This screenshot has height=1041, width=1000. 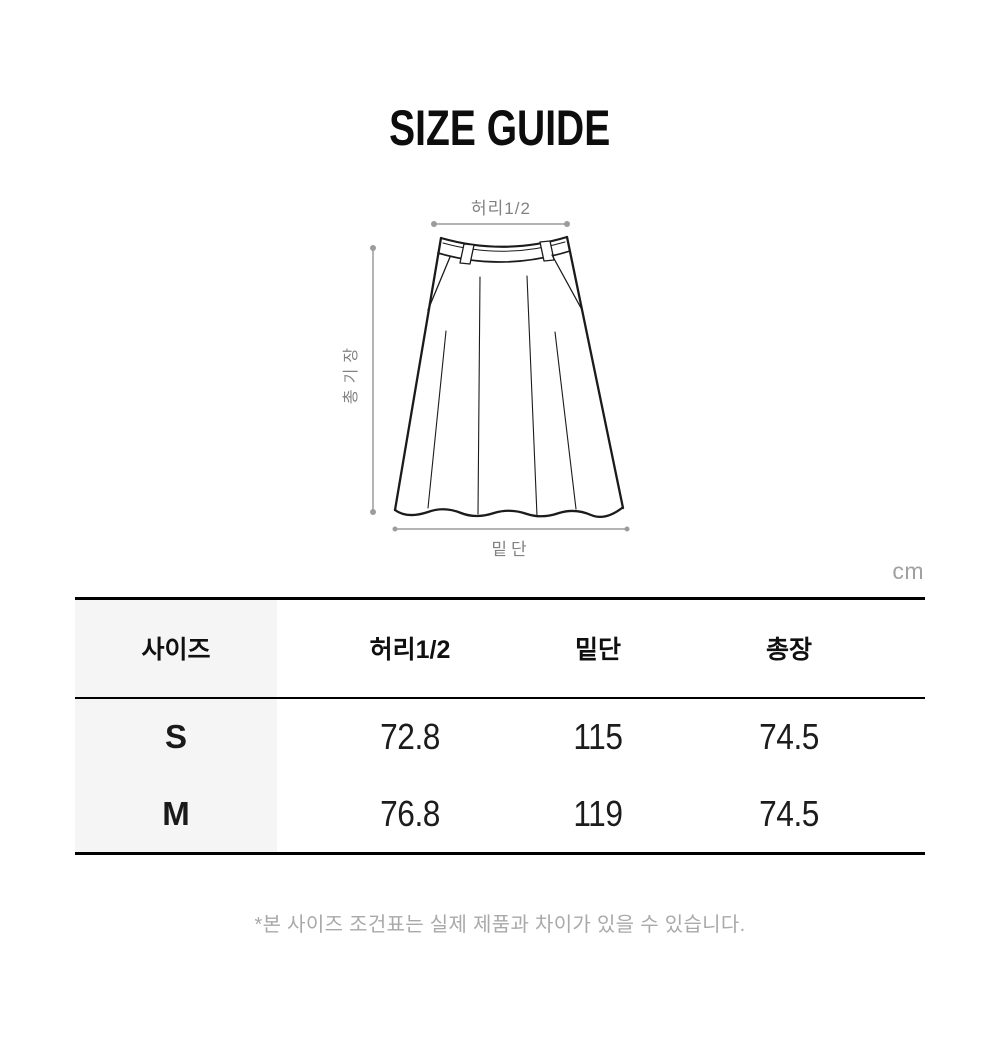 What do you see at coordinates (410, 736) in the screenshot?
I see `row-s-waist: 72.8` at bounding box center [410, 736].